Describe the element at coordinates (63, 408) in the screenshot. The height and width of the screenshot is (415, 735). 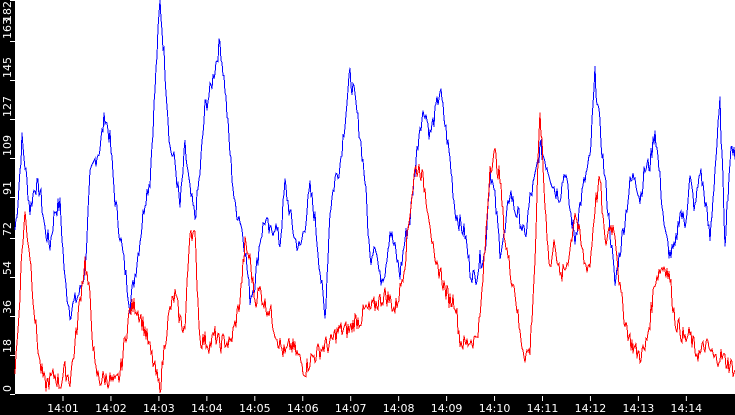
I see `x-tick-label: 14:01` at that location.